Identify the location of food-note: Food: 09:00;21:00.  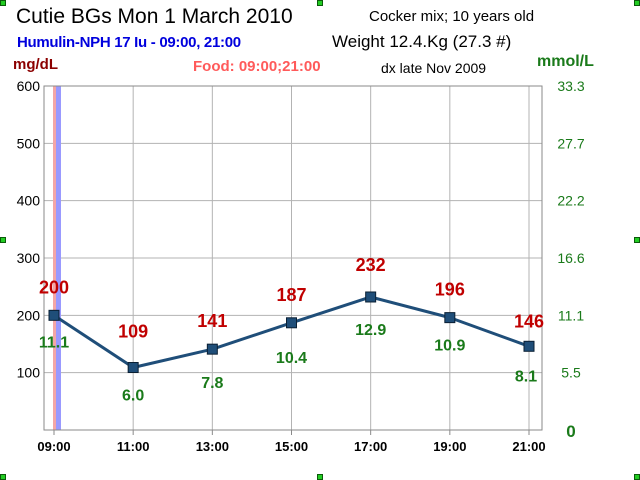
(257, 66).